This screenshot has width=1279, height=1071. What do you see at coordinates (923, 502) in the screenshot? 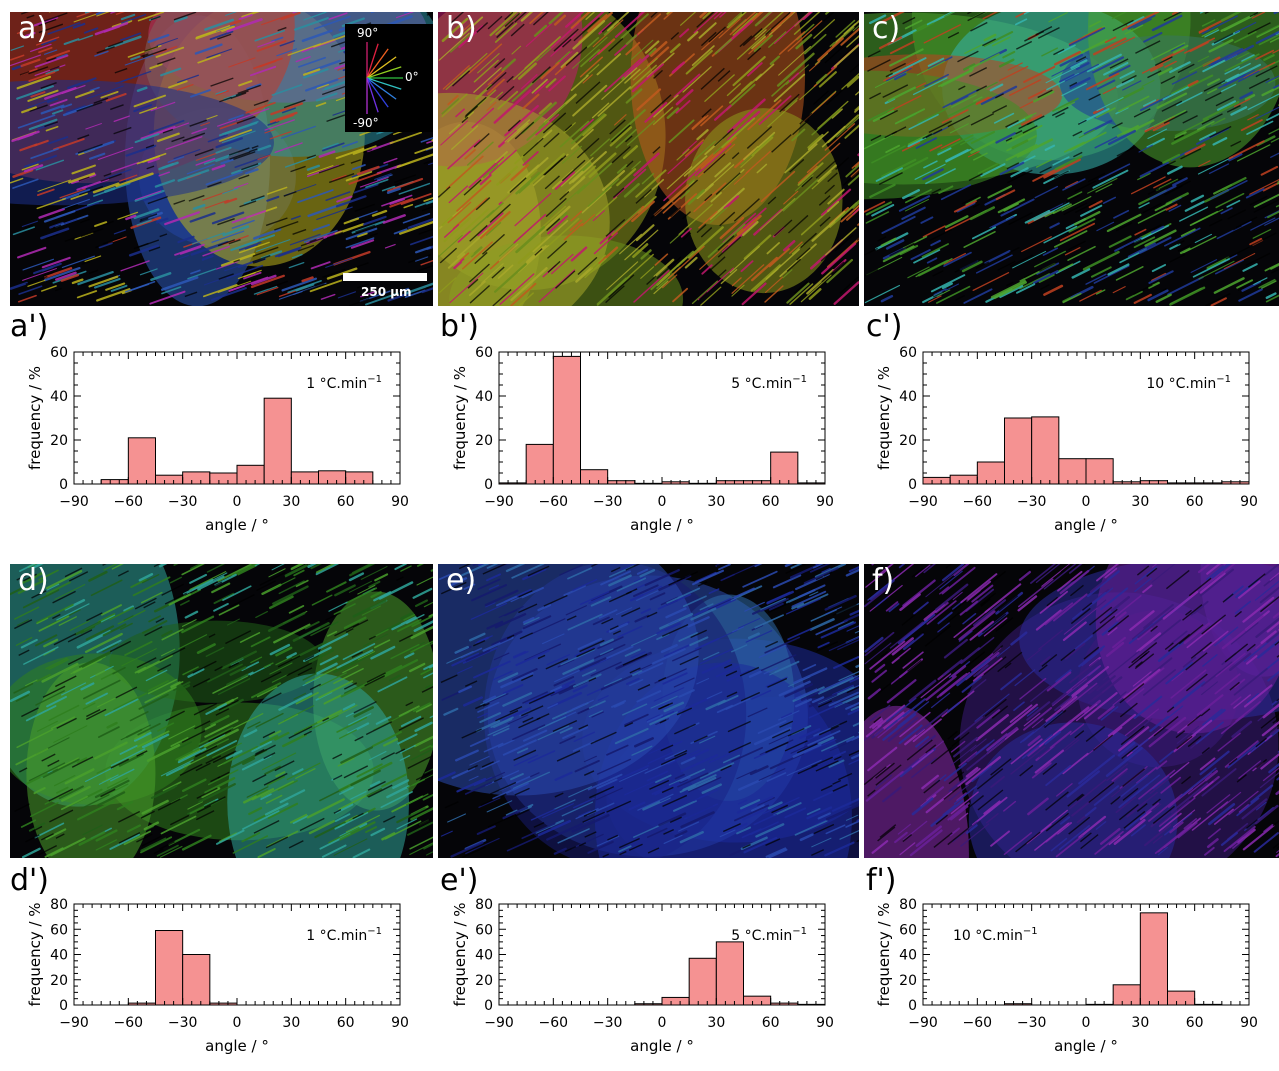
I see `x-tick-label: −90` at bounding box center [923, 502].